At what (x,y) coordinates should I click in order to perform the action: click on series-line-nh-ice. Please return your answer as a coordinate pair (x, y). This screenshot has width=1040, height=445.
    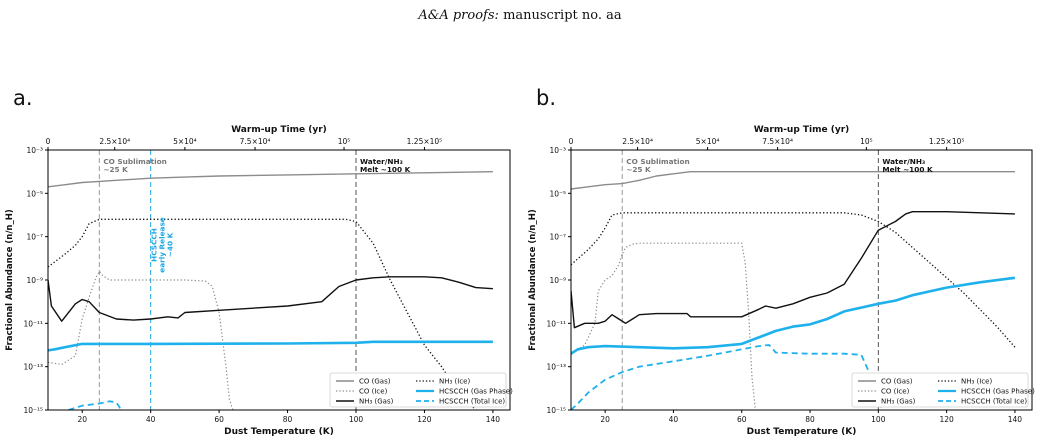
    Looking at the image, I should click on (793, 280).